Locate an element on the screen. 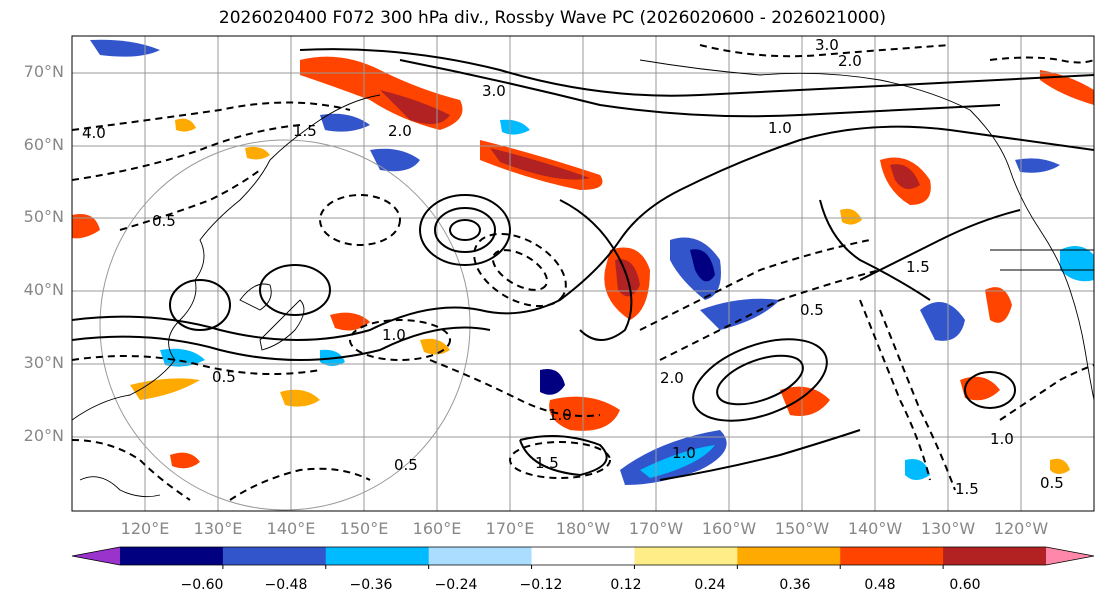 The height and width of the screenshot is (604, 1105). contour-label: 4.0 is located at coordinates (94, 133).